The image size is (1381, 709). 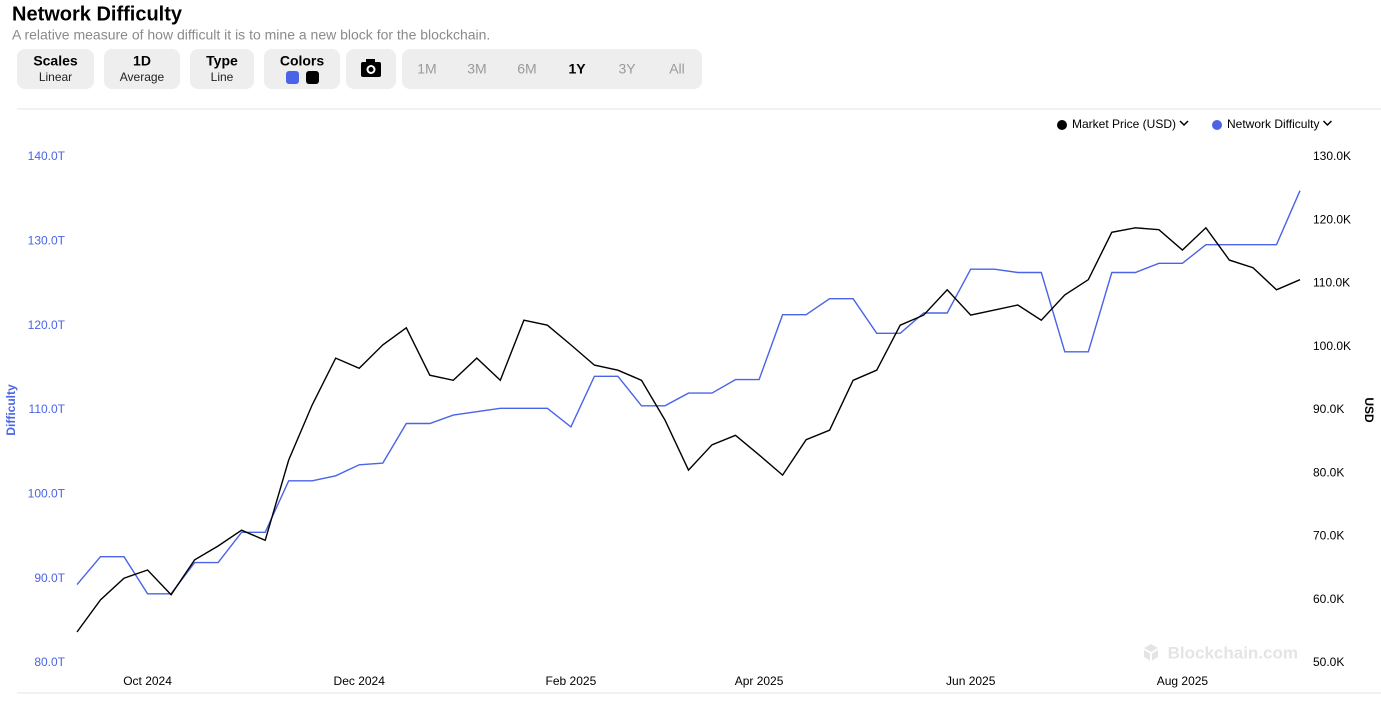 I want to click on x-tick-label: Apr 2025, so click(x=759, y=681).